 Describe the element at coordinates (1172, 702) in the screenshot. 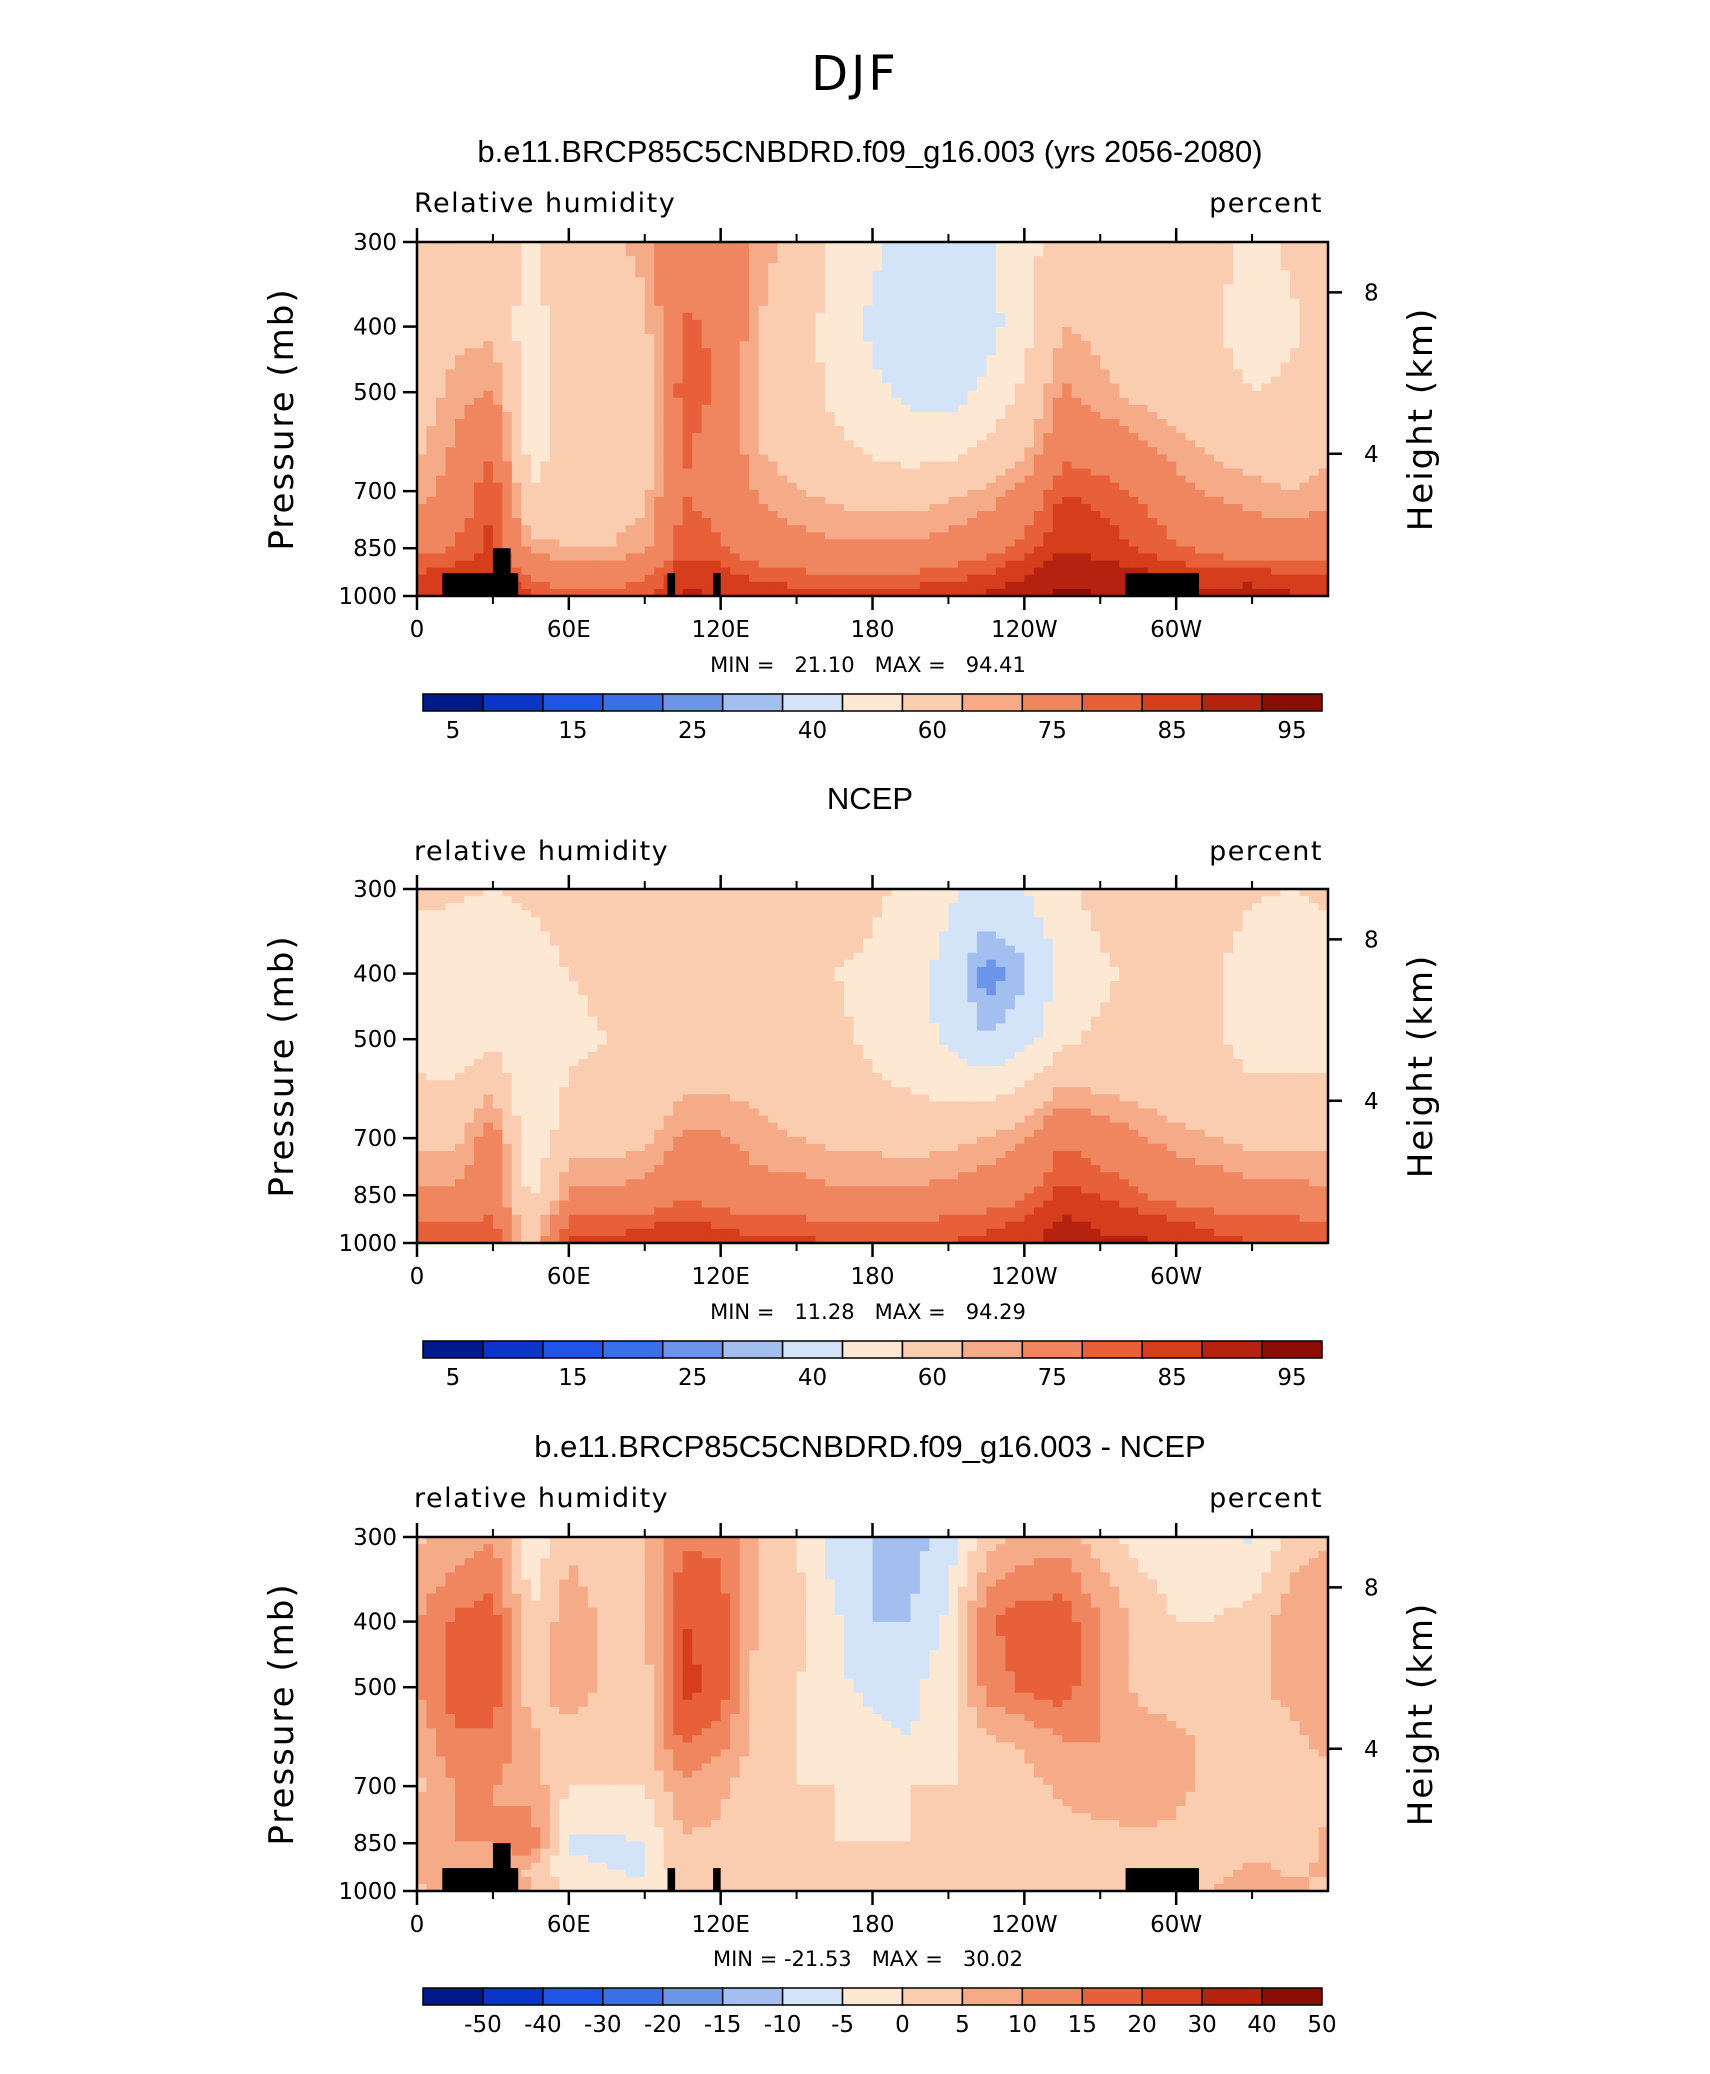

I see `colorbar-box` at that location.